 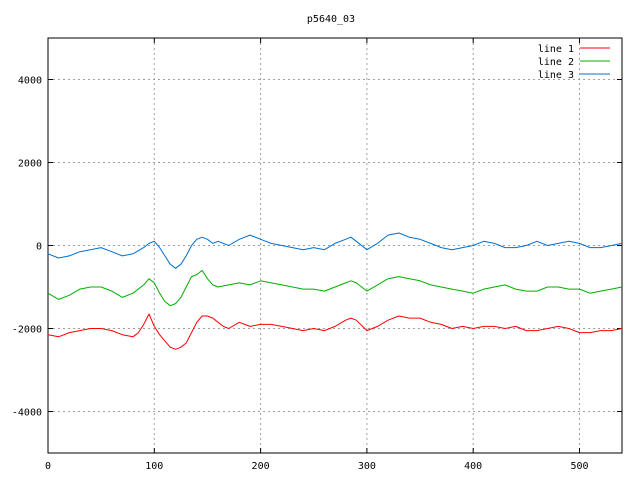 I want to click on y-tick-label: 4000, so click(x=30, y=81).